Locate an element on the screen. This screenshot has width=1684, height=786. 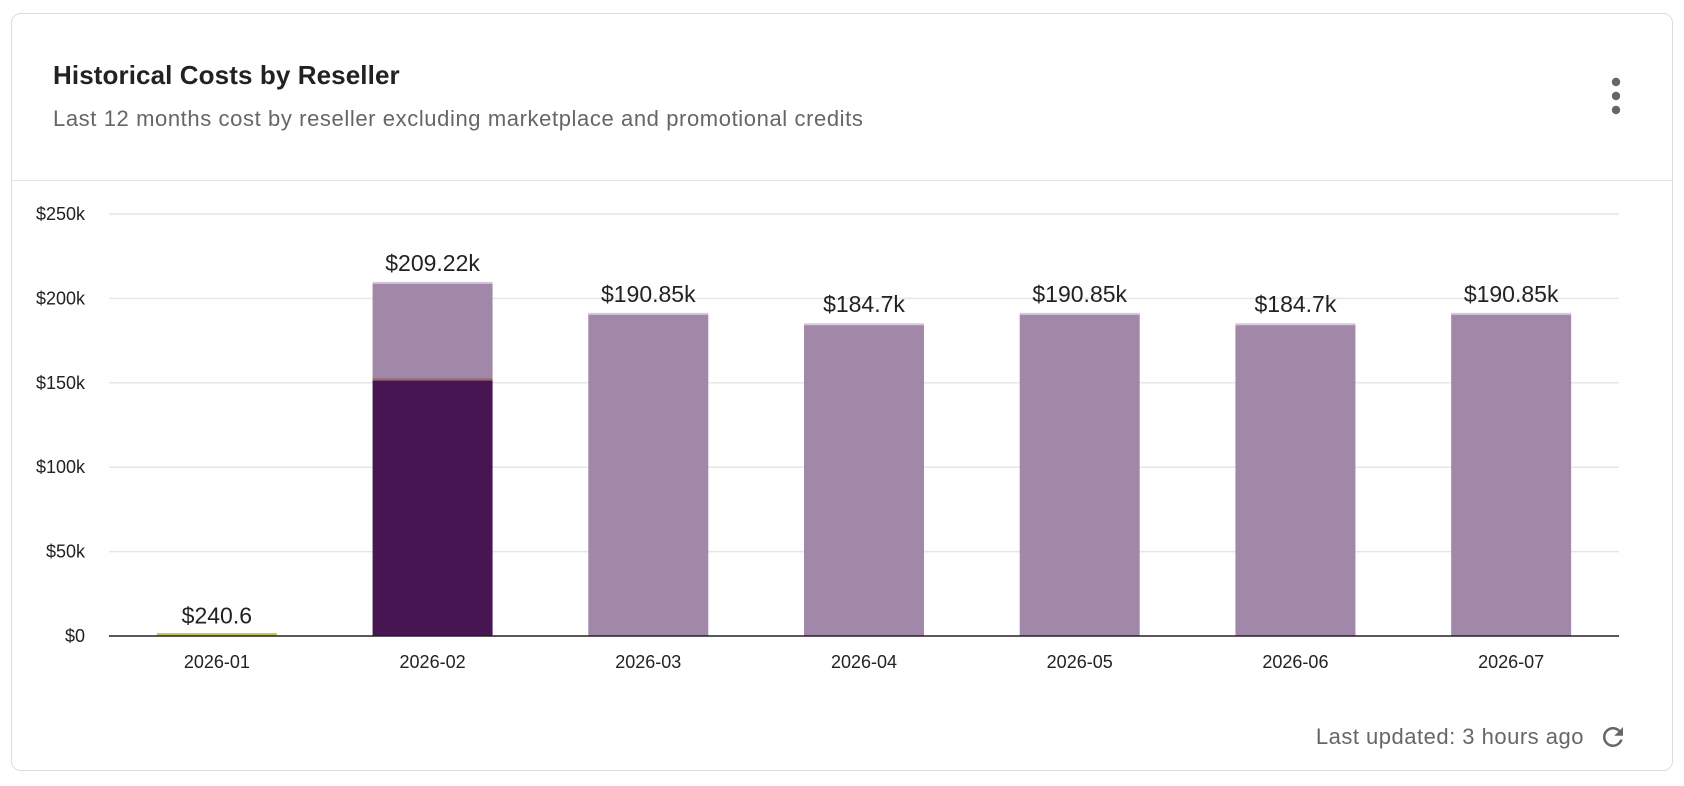
bar-total-label: $209.22k is located at coordinates (432, 263).